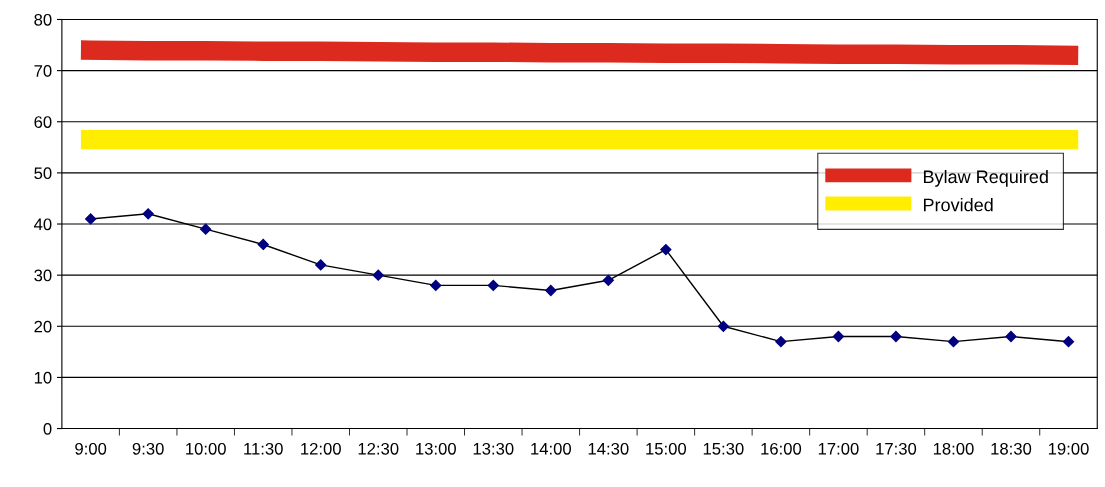 The width and height of the screenshot is (1105, 487). I want to click on x-tick-label: 12:00, so click(321, 448).